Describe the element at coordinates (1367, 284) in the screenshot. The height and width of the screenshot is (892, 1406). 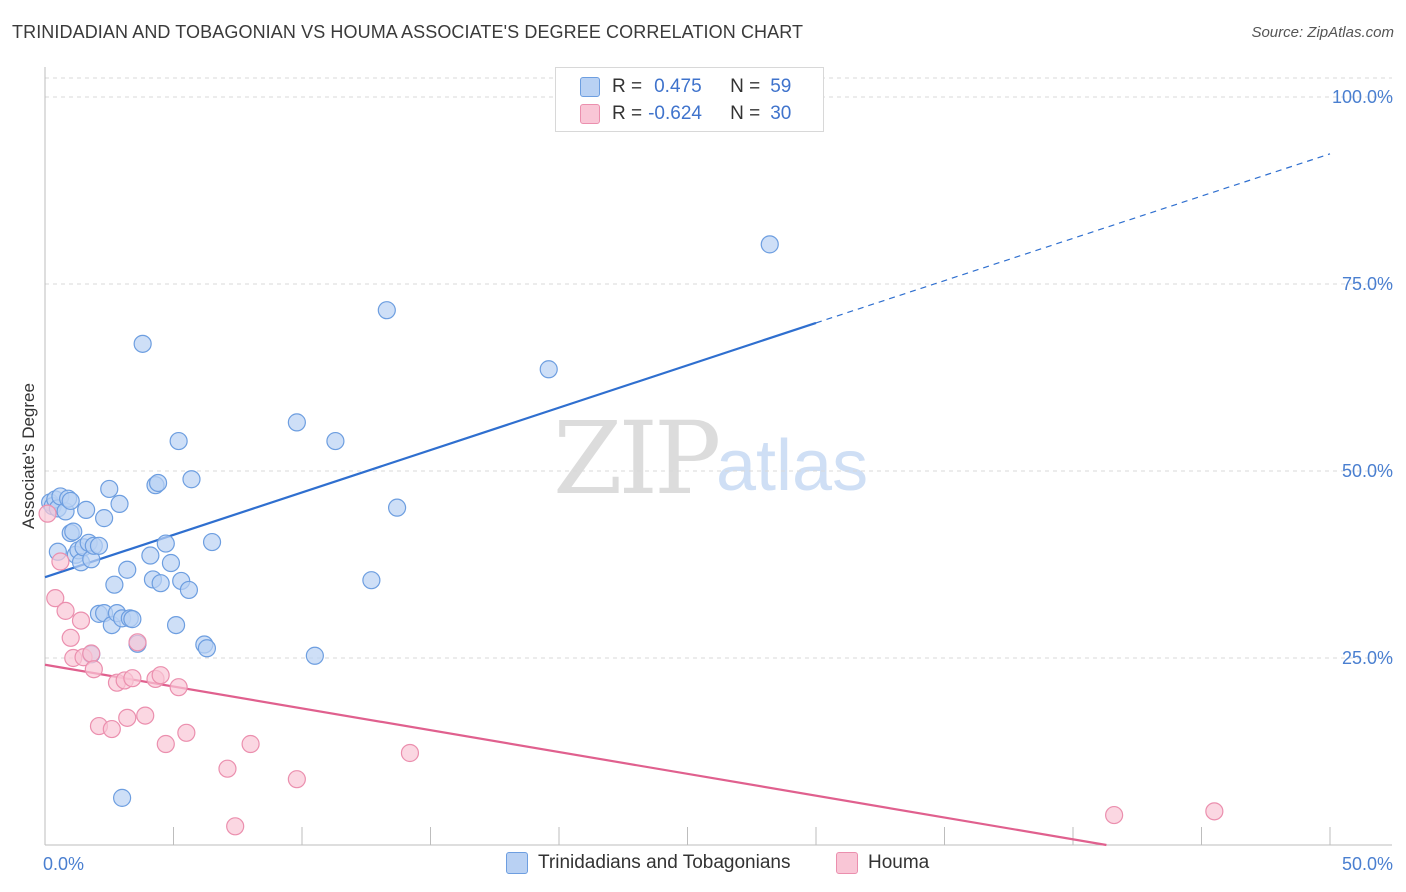
I see `y-tick-label: 75.0%` at that location.